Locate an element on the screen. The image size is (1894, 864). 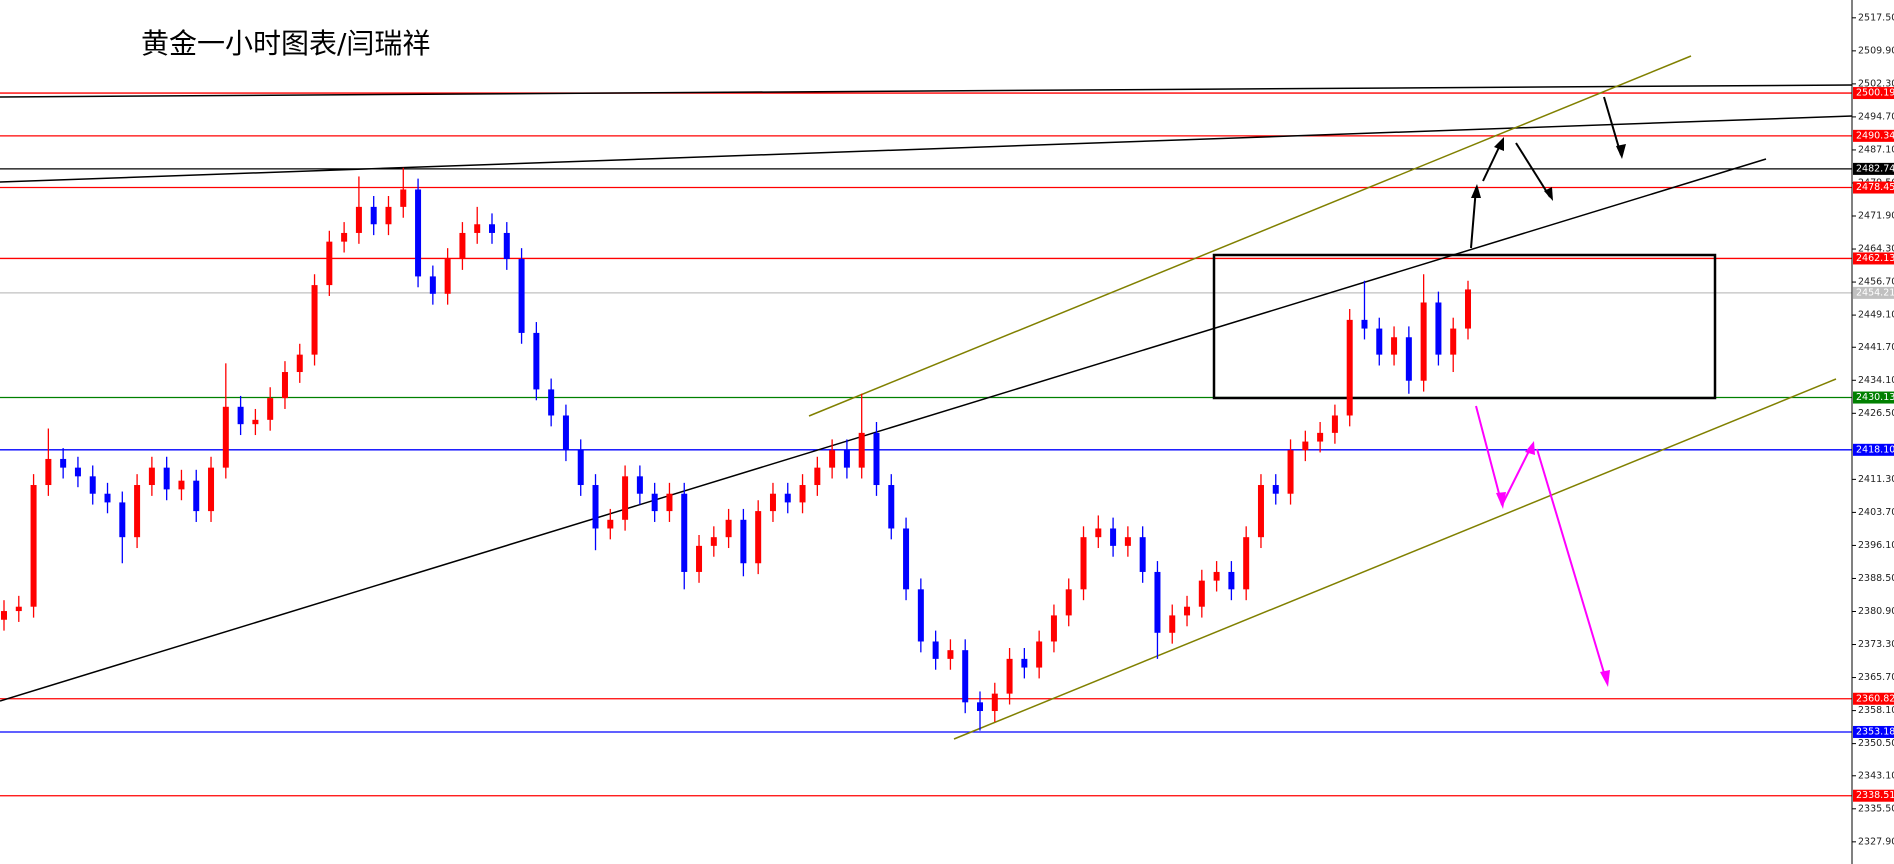
black-arrows is located at coordinates (1546, 172).